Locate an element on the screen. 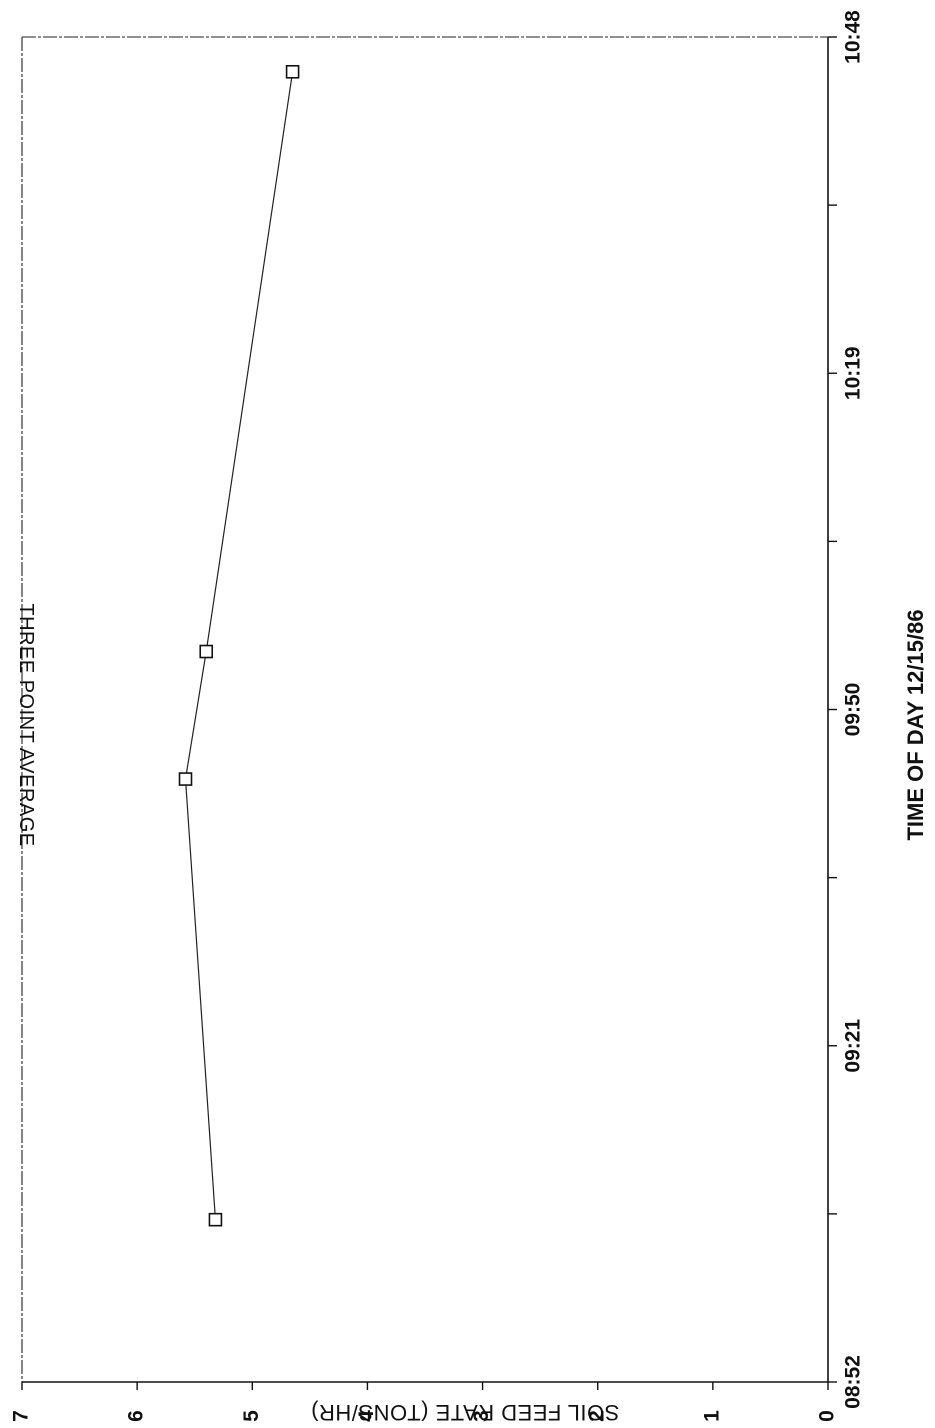 Image resolution: width=935 pixels, height=1428 pixels. series-group is located at coordinates (239, 645).